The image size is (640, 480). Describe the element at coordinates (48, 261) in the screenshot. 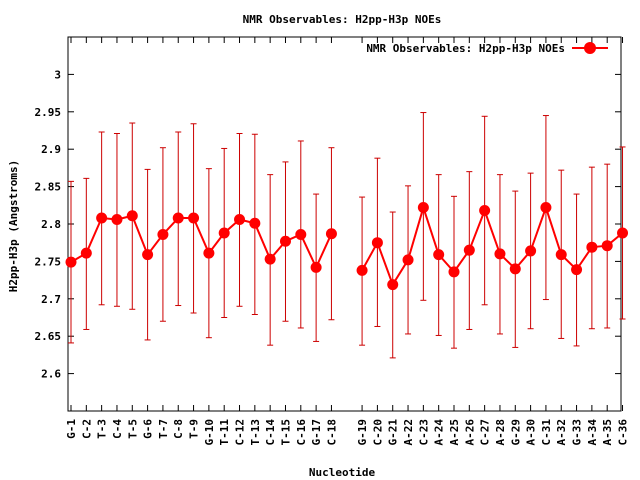

I see `y-tick-label: 2.75` at that location.